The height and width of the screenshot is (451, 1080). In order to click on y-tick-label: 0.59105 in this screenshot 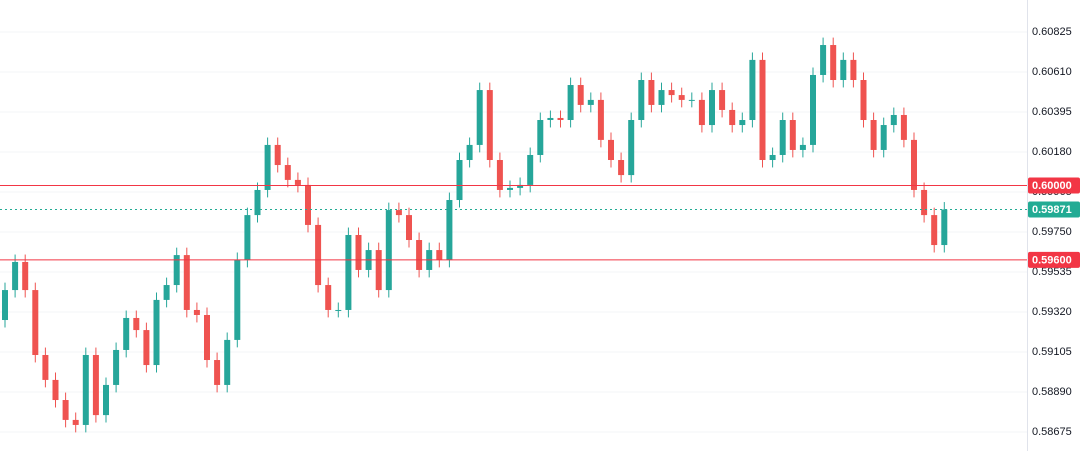, I will do `click(1052, 352)`.